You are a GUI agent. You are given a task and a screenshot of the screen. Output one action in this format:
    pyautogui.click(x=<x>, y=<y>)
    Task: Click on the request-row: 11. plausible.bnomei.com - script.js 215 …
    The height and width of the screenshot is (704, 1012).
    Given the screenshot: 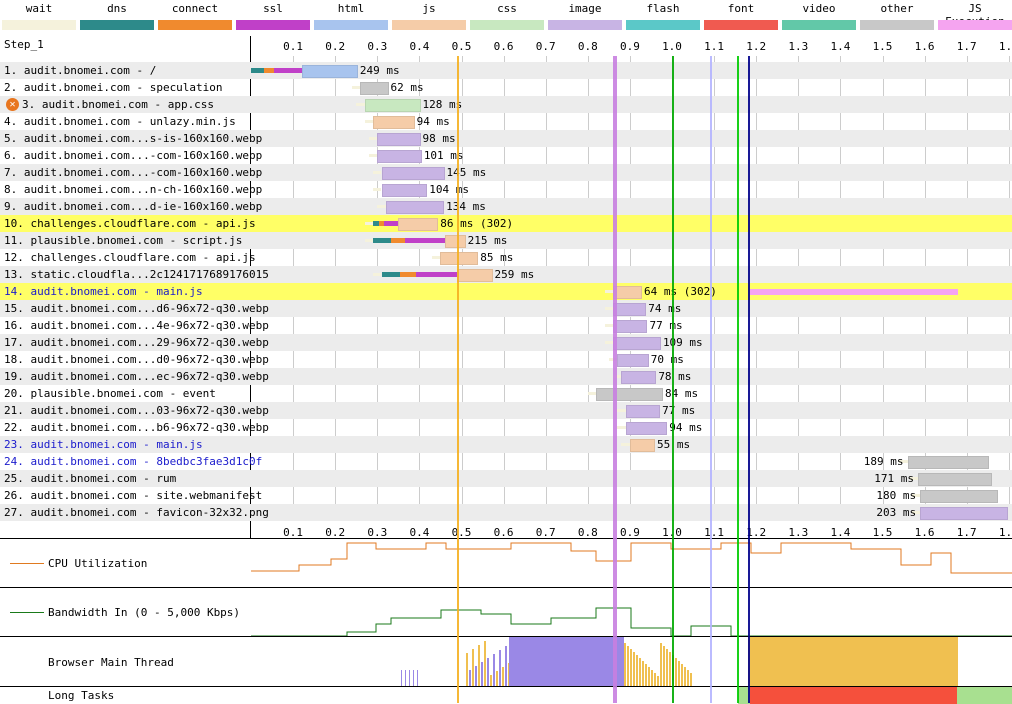 What is the action you would take?
    pyautogui.click(x=506, y=240)
    